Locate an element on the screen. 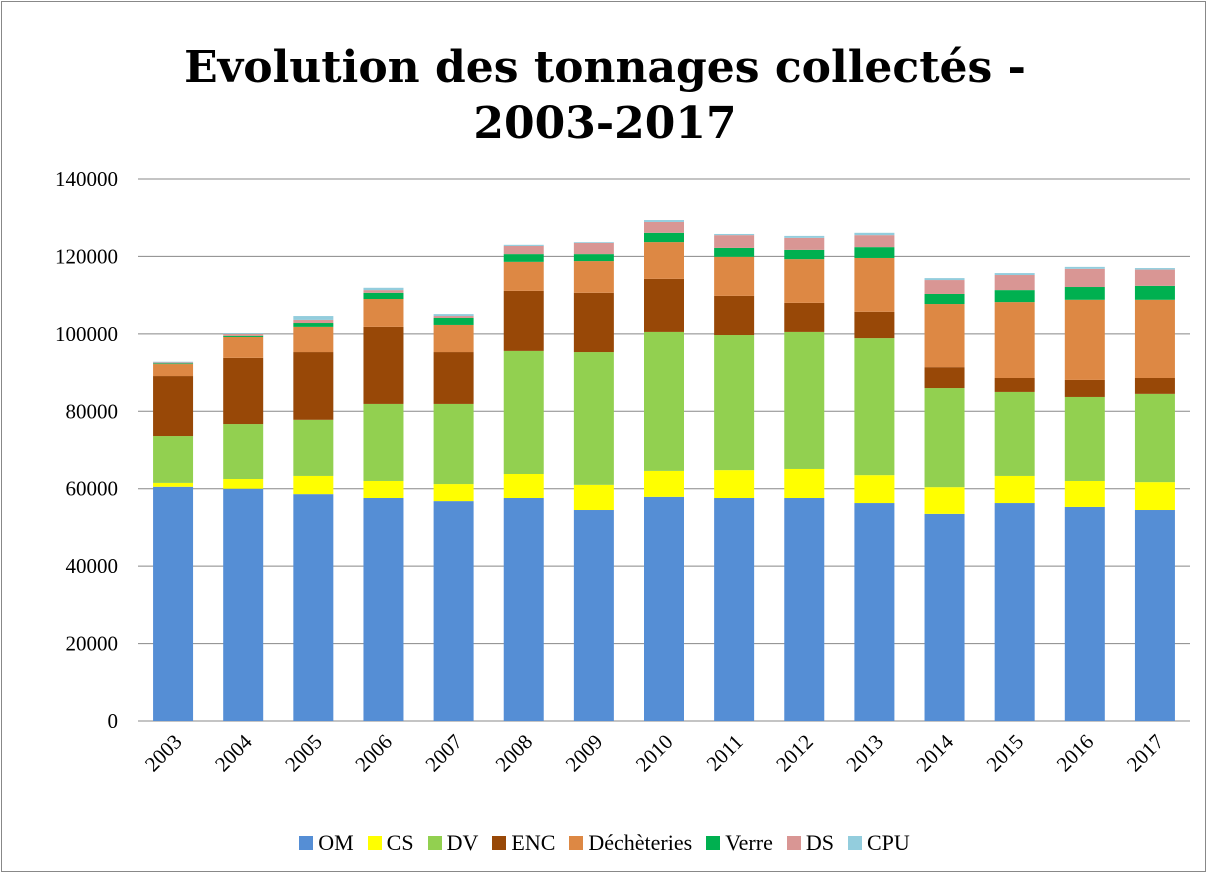 This screenshot has width=1209, height=875. y-tick-label: 0 is located at coordinates (113, 721).